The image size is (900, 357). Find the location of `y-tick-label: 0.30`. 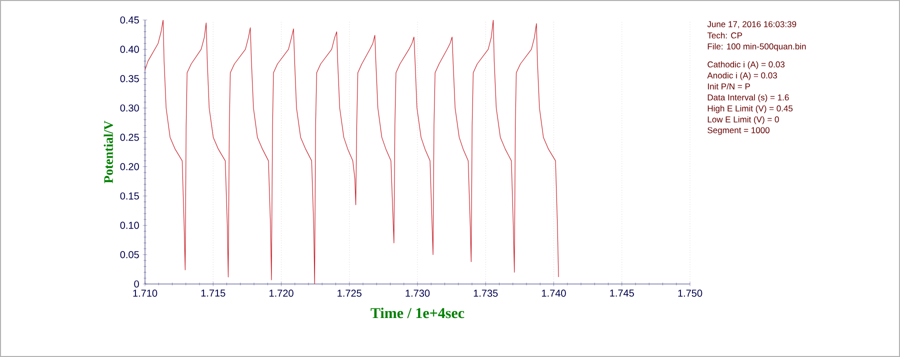

y-tick-label: 0.30 is located at coordinates (129, 108).